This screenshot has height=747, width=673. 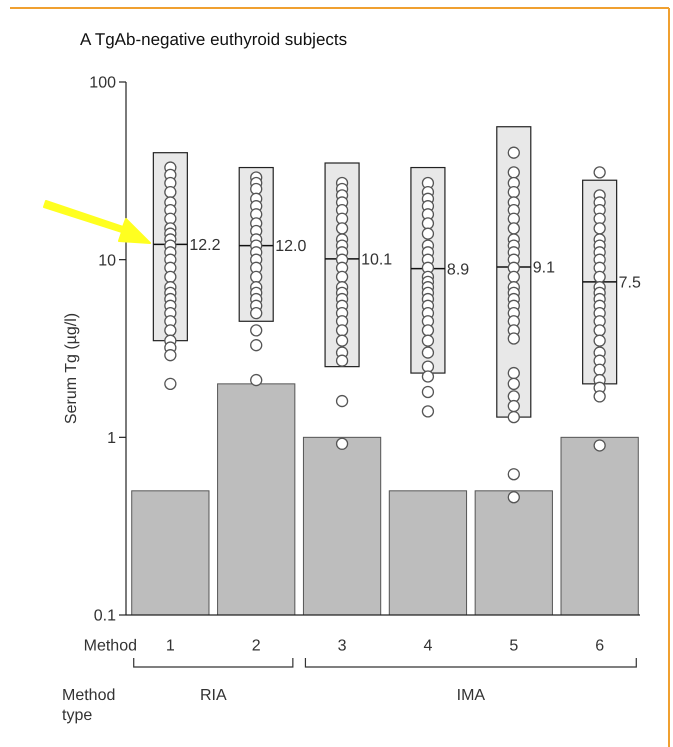 What do you see at coordinates (629, 283) in the screenshot?
I see `text: 7.5` at bounding box center [629, 283].